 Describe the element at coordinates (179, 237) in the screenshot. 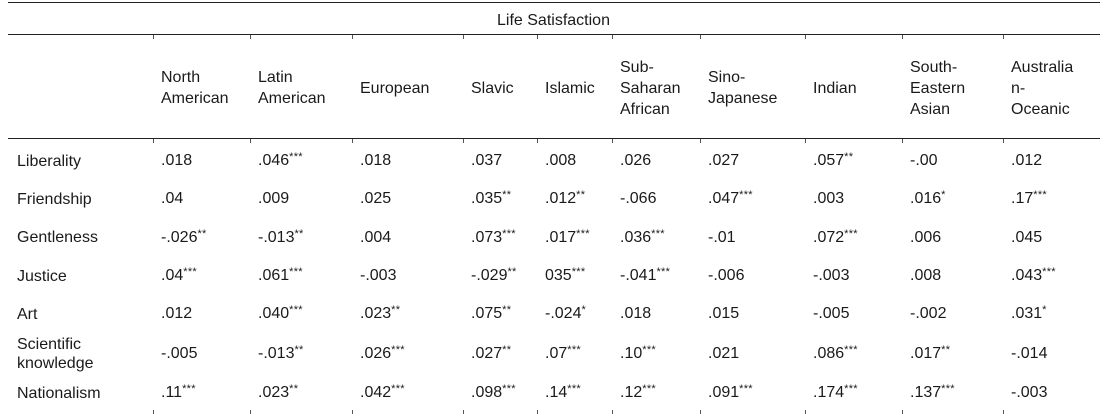

I see `coefficient-value: -.026` at that location.